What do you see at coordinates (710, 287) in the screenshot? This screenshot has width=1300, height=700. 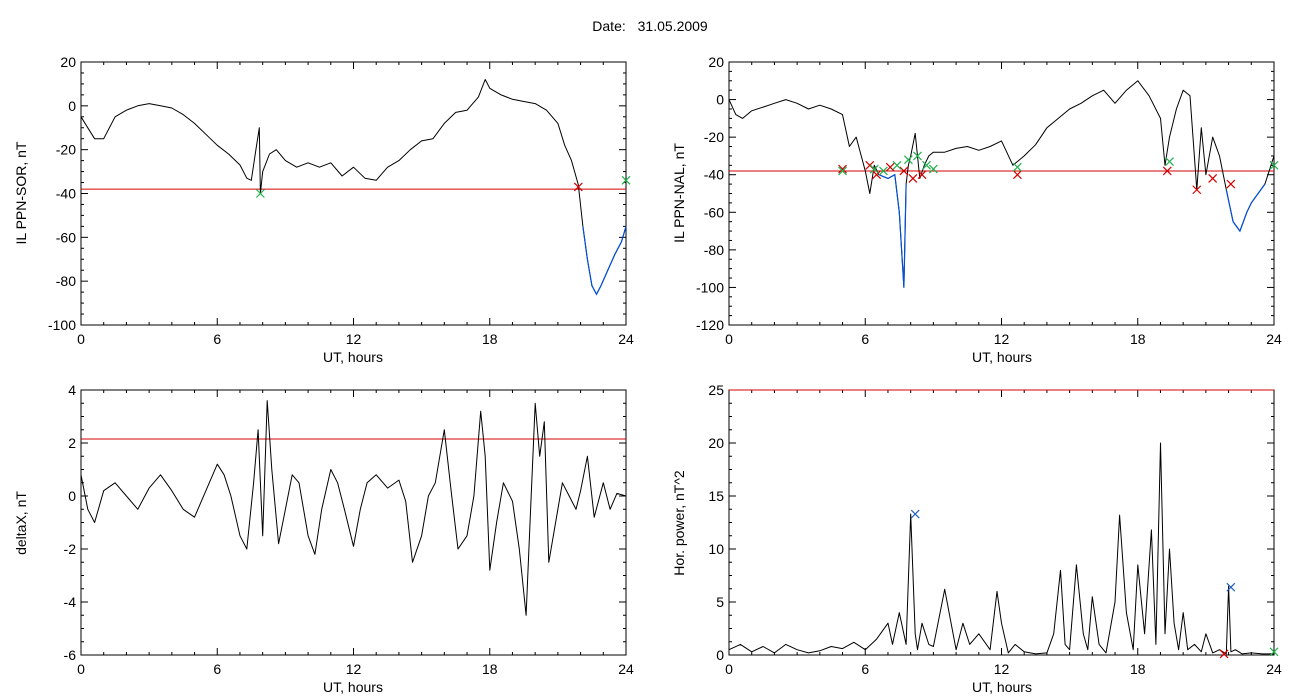 I see `y-tick-label: -100` at bounding box center [710, 287].